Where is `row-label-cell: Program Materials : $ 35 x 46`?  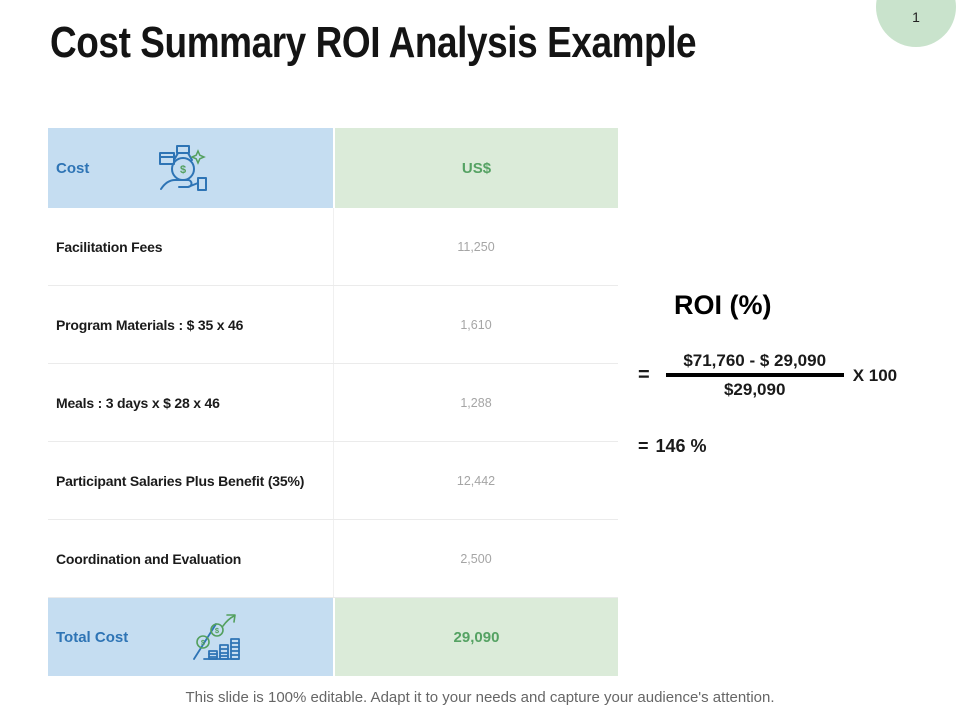 row-label-cell: Program Materials : $ 35 x 46 is located at coordinates (190, 324).